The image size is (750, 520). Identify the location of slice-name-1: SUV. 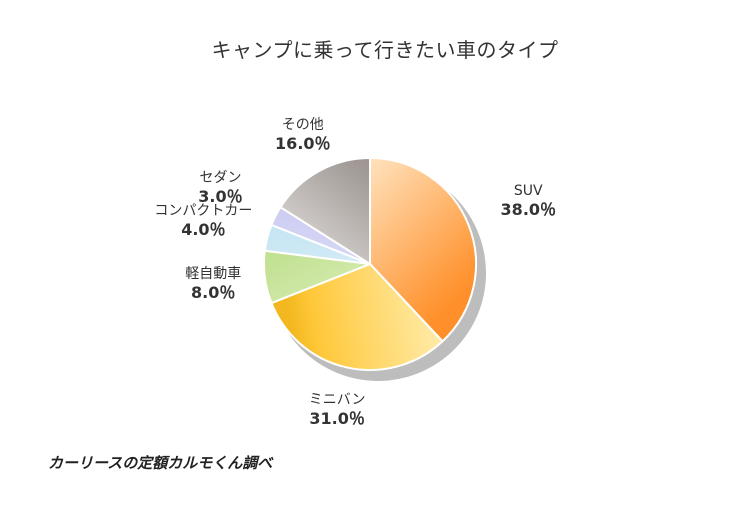
(528, 191).